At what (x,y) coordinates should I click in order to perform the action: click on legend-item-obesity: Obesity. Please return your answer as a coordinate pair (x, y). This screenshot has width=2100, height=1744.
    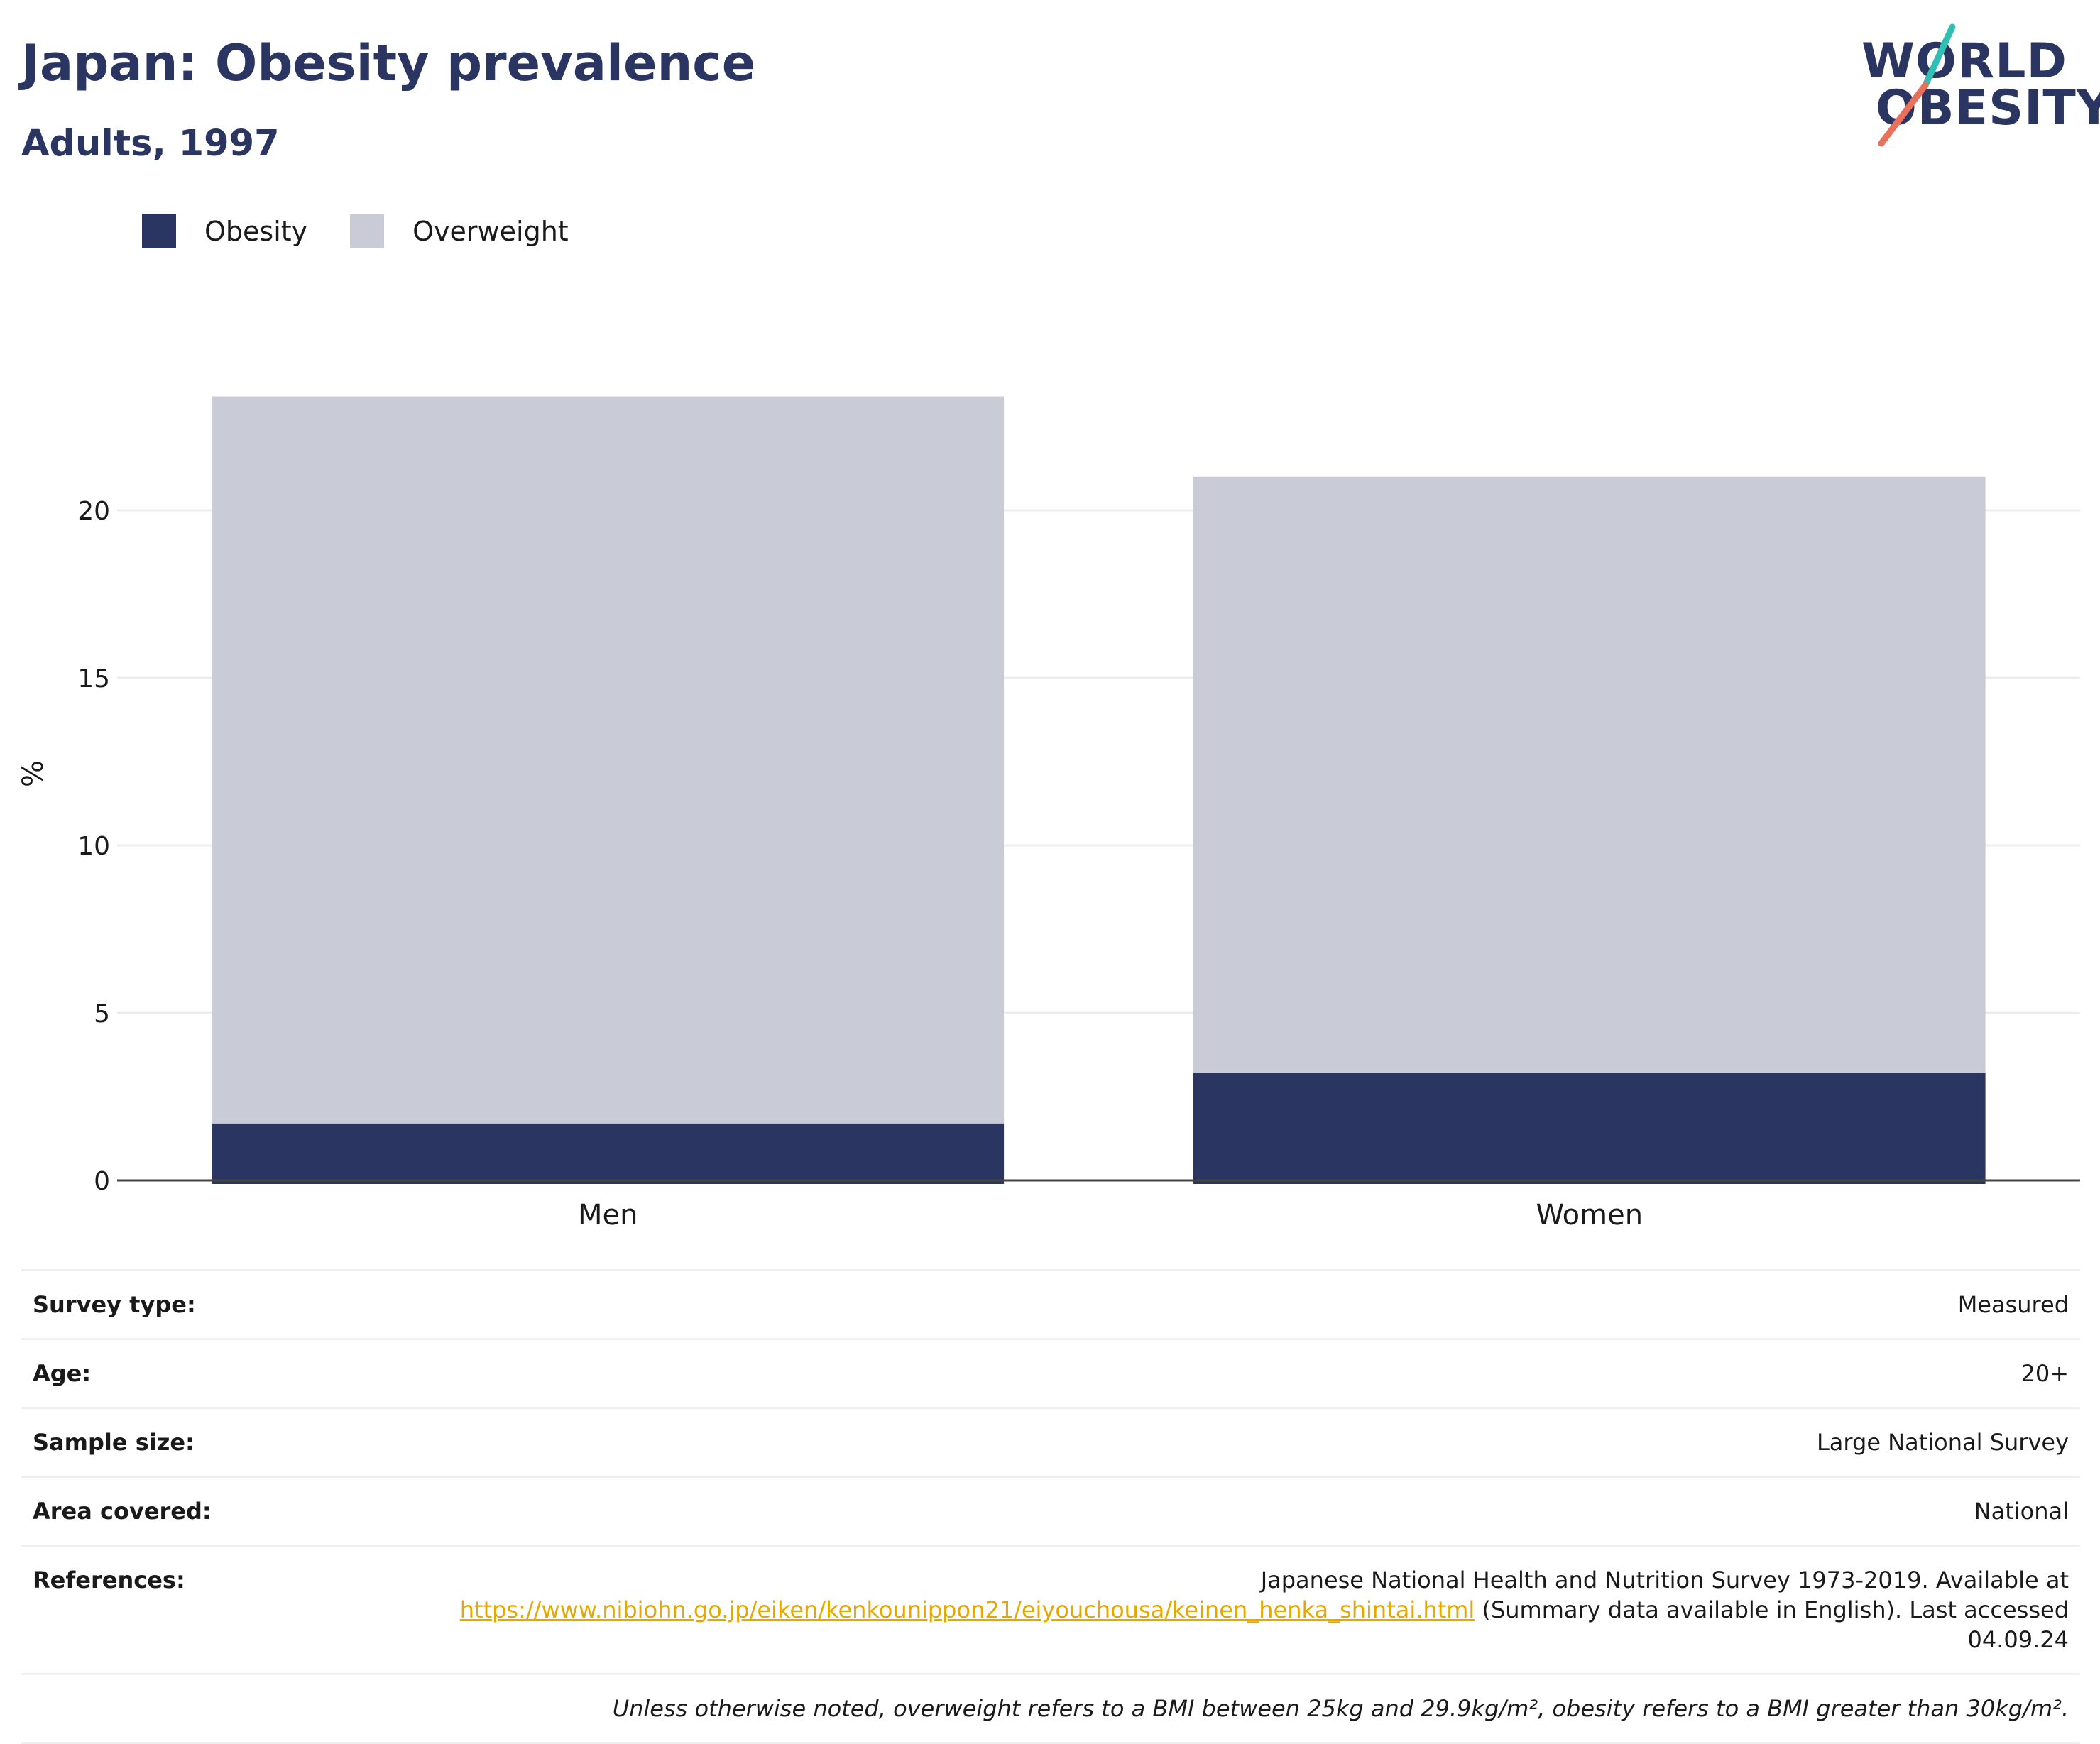
    Looking at the image, I should click on (224, 231).